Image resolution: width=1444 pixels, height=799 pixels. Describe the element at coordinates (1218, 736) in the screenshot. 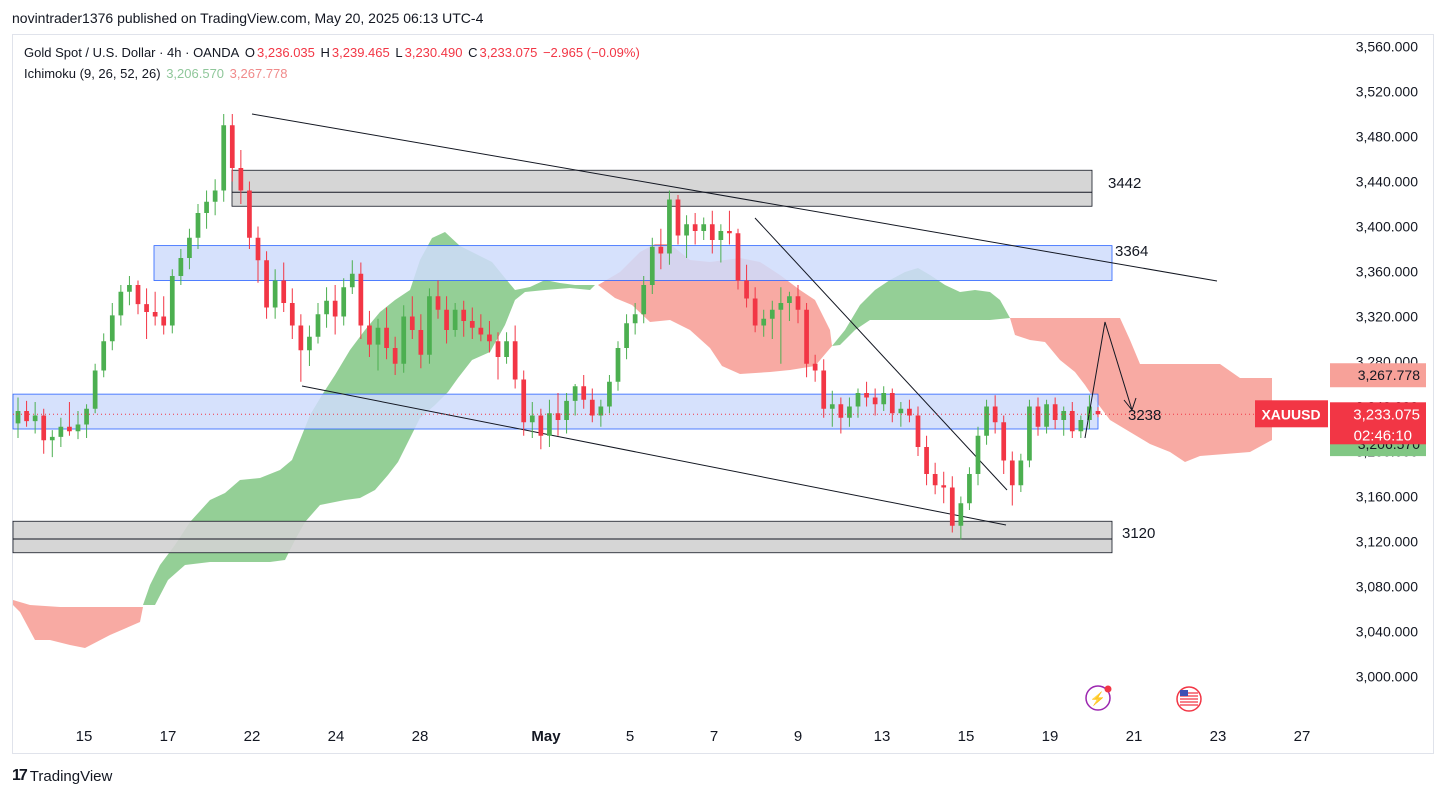

I see `x-tick-label: 23` at that location.